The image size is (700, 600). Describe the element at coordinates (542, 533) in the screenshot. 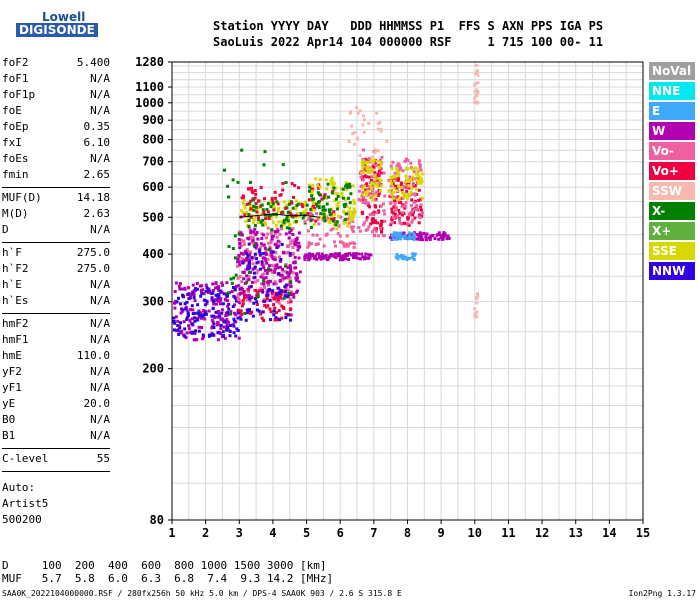

I see `x-tick-label: 12` at that location.